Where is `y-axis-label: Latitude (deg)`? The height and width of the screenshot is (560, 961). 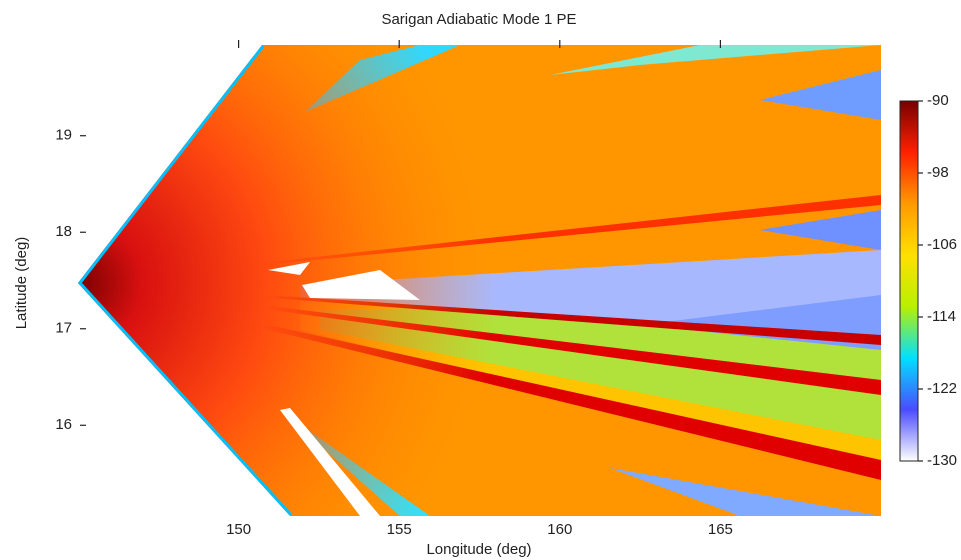
y-axis-label: Latitude (deg) is located at coordinates (21, 283).